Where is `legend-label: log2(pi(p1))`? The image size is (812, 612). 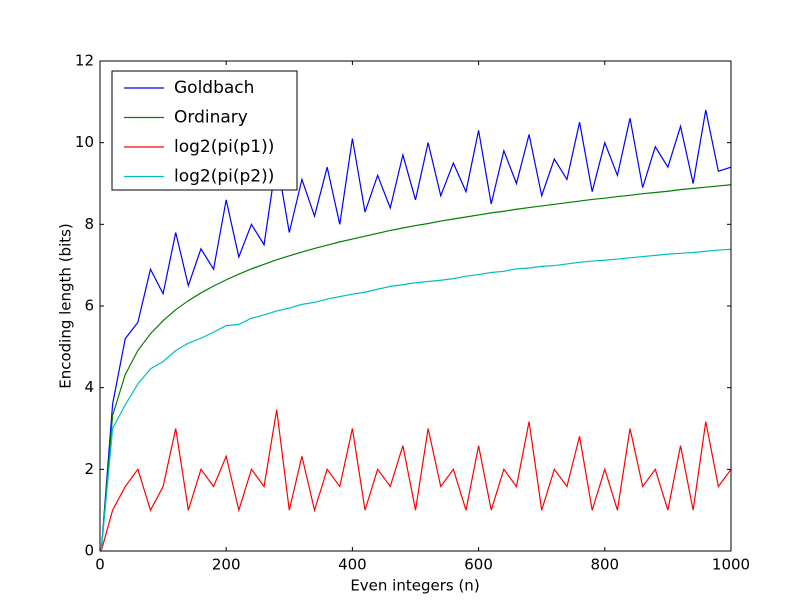
legend-label: log2(pi(p1)) is located at coordinates (224, 147).